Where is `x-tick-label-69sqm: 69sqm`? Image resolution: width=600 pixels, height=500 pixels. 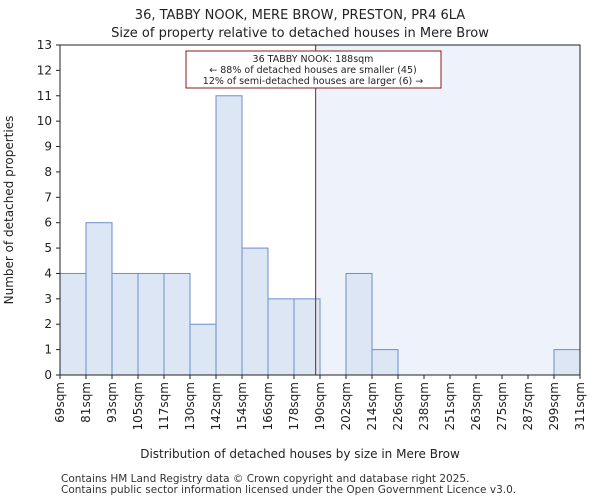 x-tick-label-69sqm: 69sqm is located at coordinates (60, 402).